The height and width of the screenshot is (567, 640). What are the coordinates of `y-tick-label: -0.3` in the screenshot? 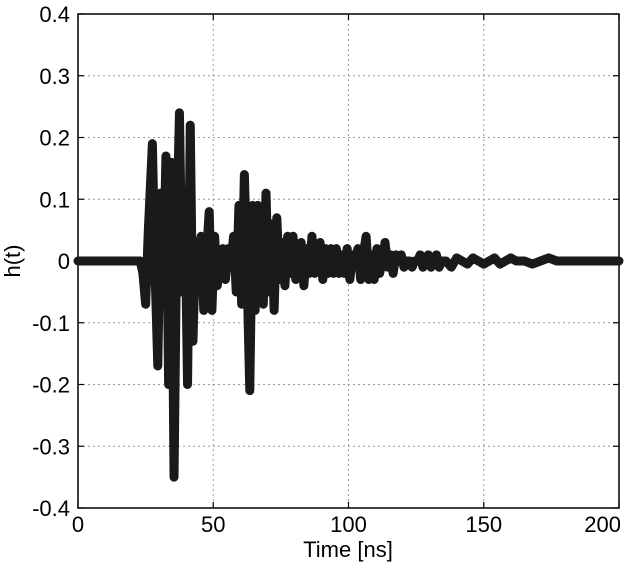 It's located at (51, 446).